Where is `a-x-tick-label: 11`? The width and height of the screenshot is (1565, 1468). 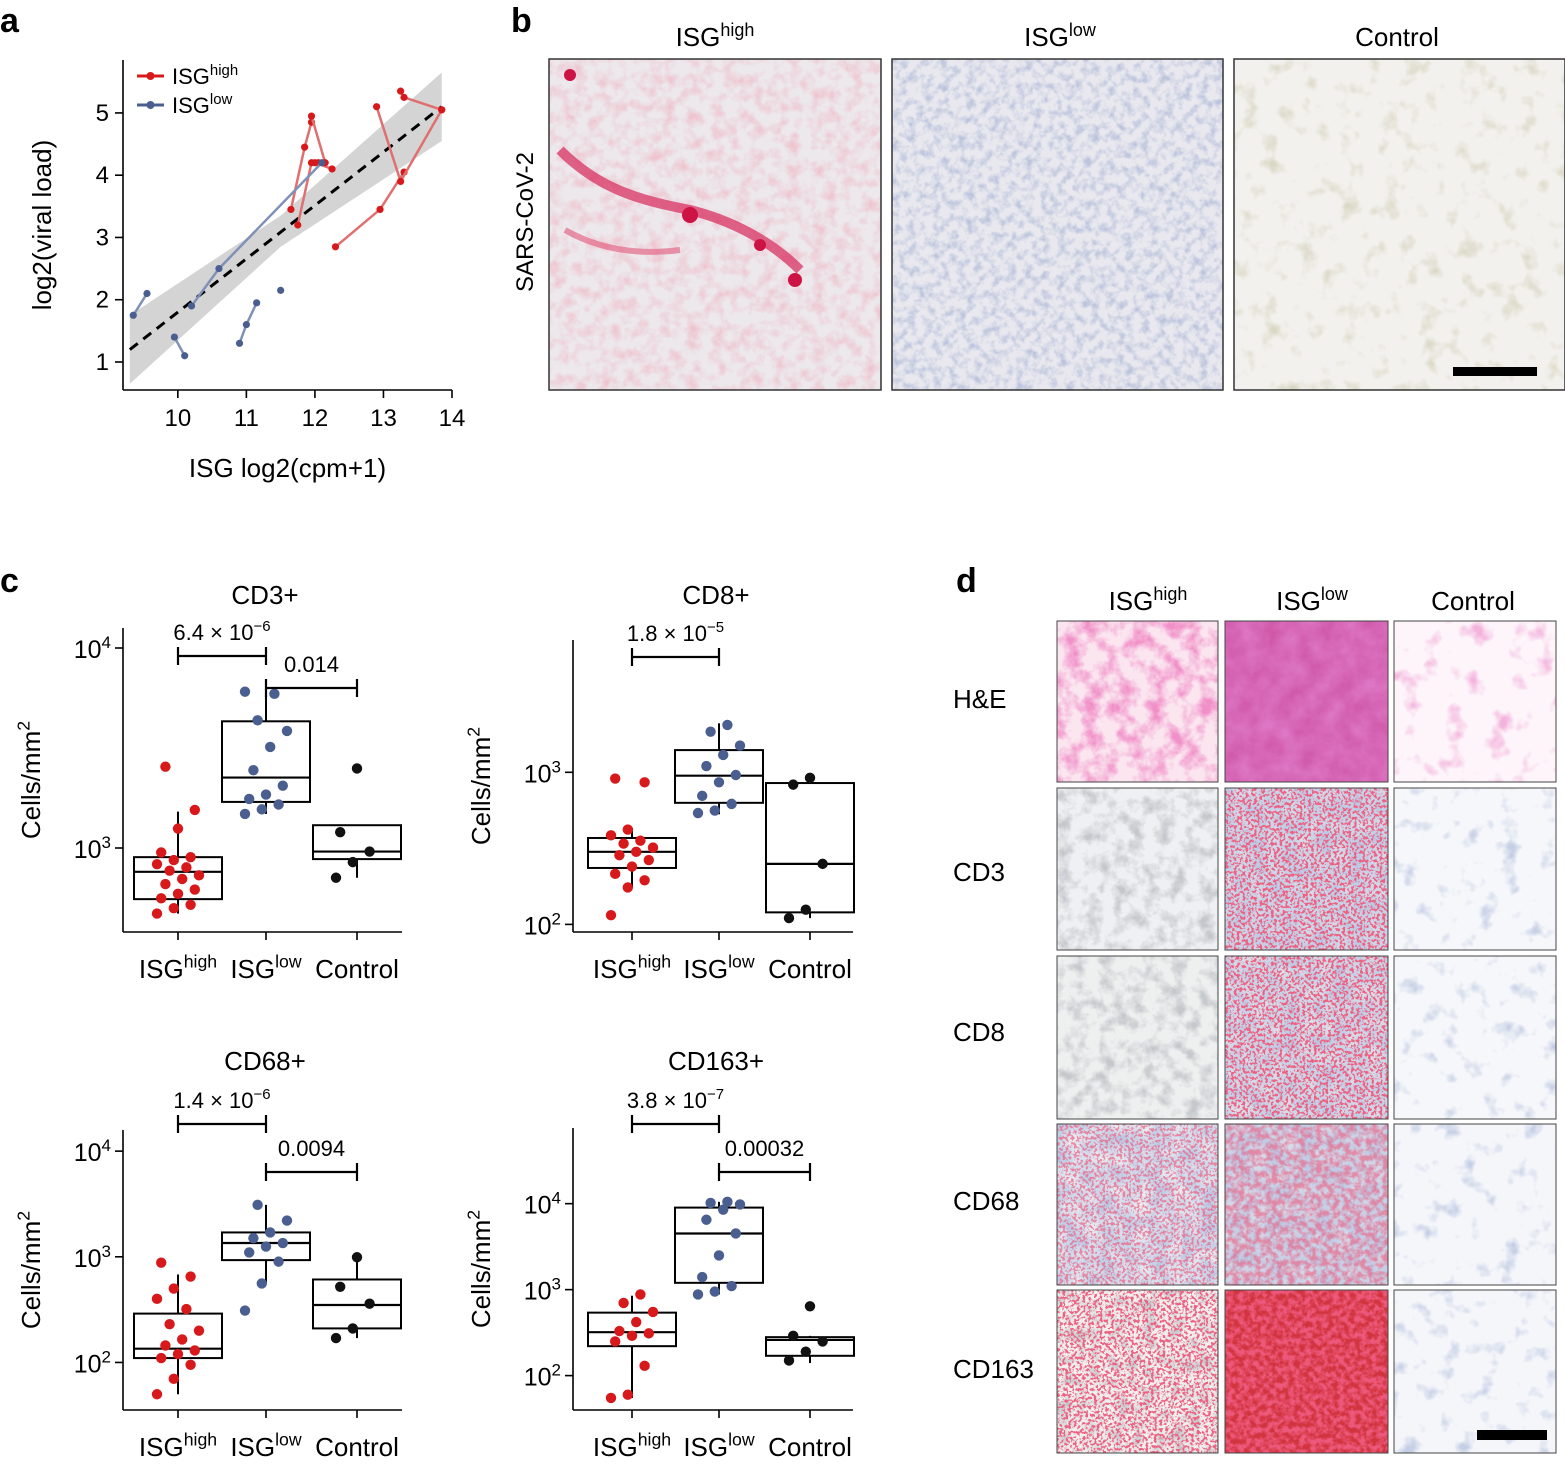
a-x-tick-label: 11 is located at coordinates (246, 418).